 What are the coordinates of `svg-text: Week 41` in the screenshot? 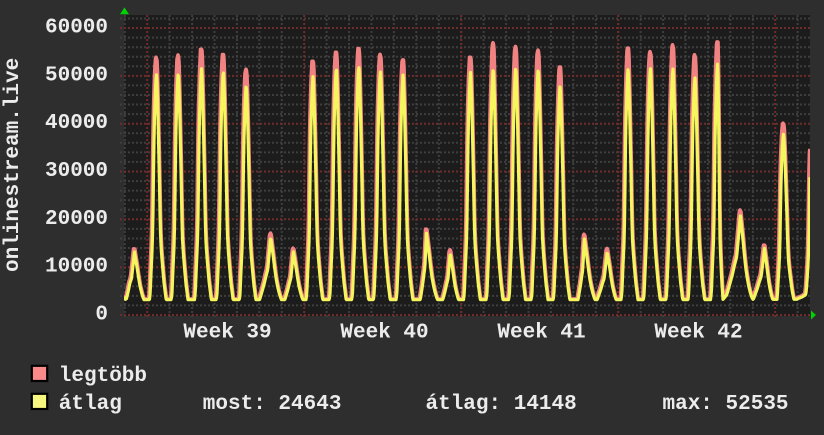 It's located at (541, 332).